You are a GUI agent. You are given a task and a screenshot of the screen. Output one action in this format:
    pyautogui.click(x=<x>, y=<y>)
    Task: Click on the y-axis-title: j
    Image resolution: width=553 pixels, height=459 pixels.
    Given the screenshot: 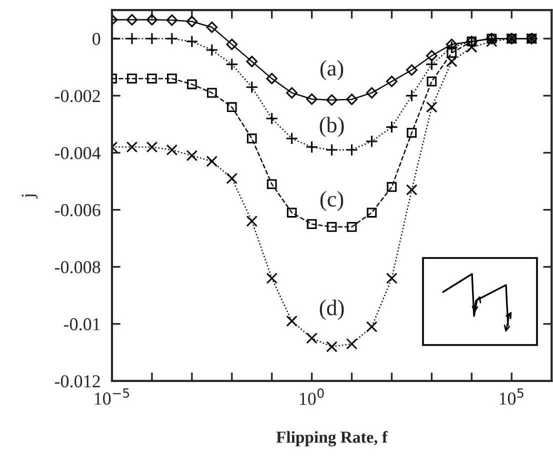 What is the action you would take?
    pyautogui.click(x=30, y=196)
    